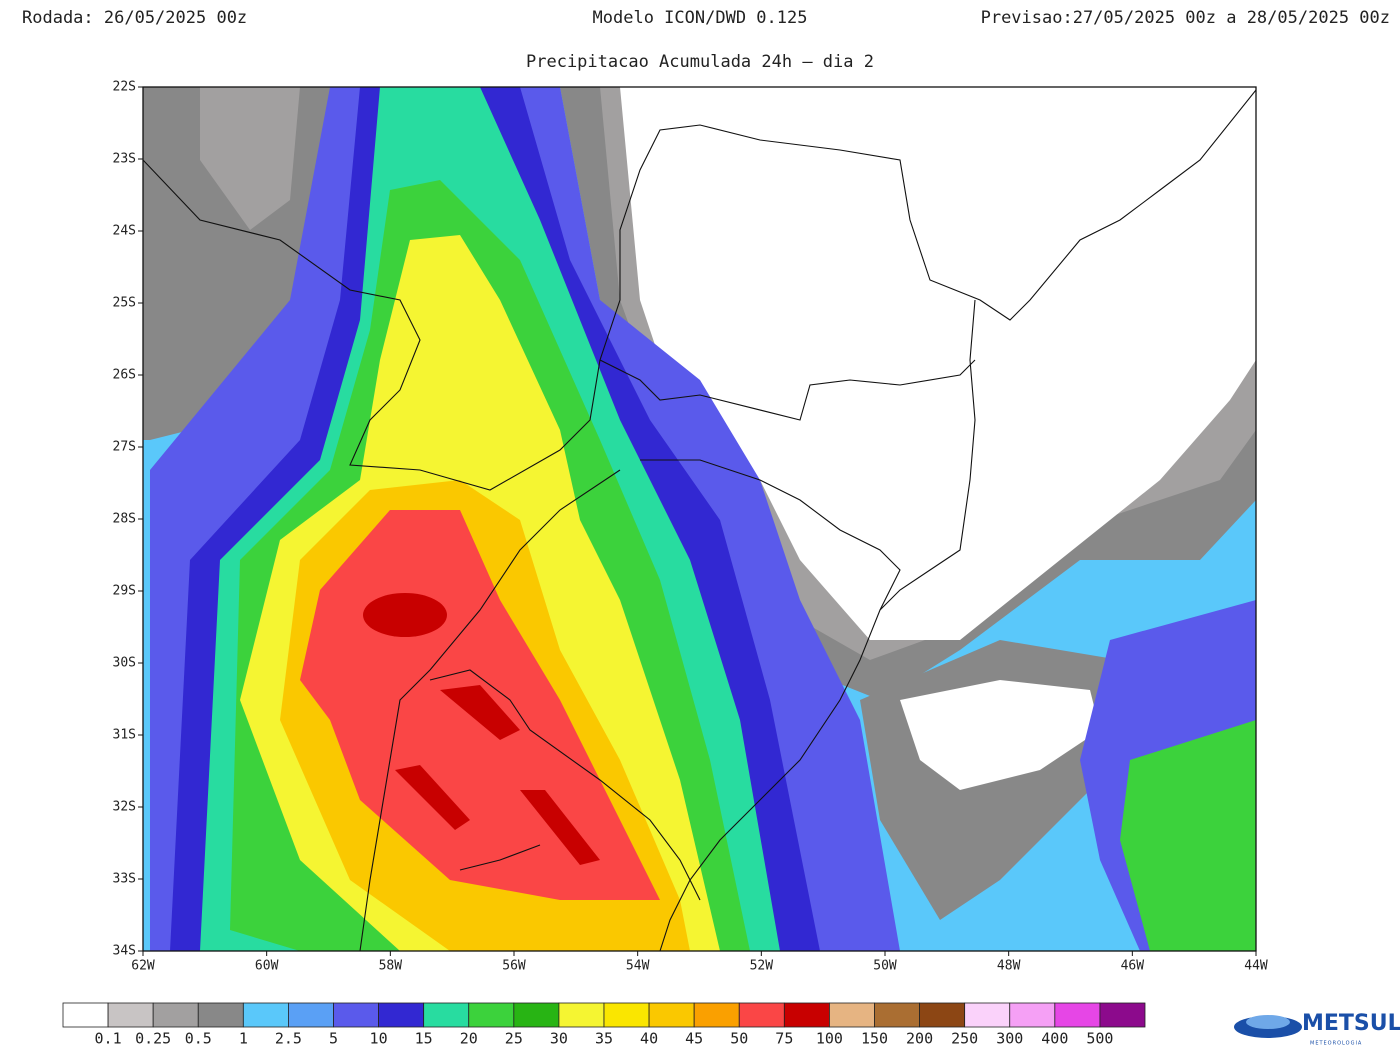  Describe the element at coordinates (964, 1039) in the screenshot. I see `colorbar-label: 250` at that location.